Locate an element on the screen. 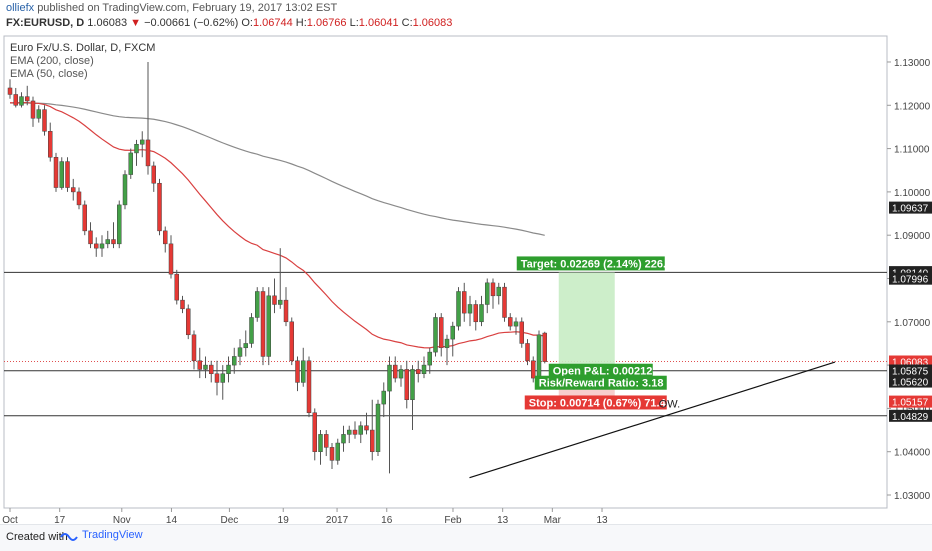 This screenshot has height=551, width=932. y-tick-label: 1.12000 is located at coordinates (912, 106).